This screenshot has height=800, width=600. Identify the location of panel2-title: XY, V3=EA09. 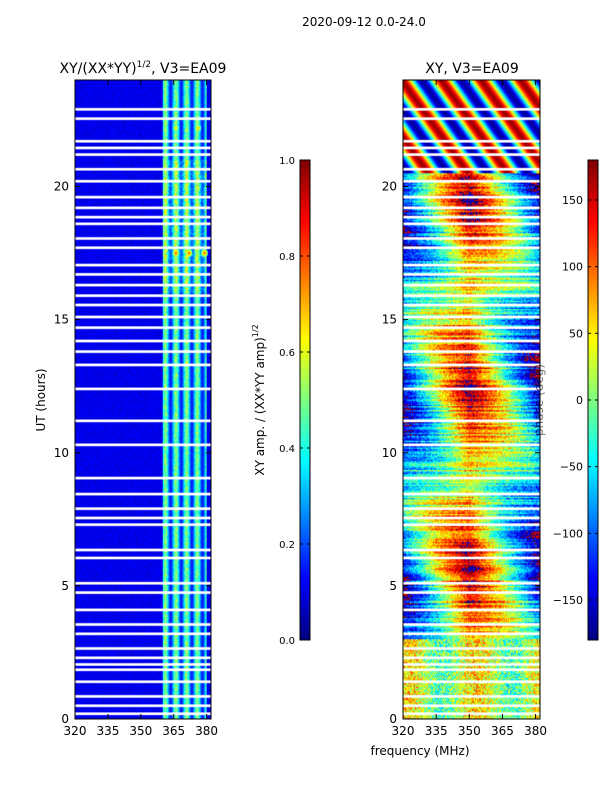
(472, 69).